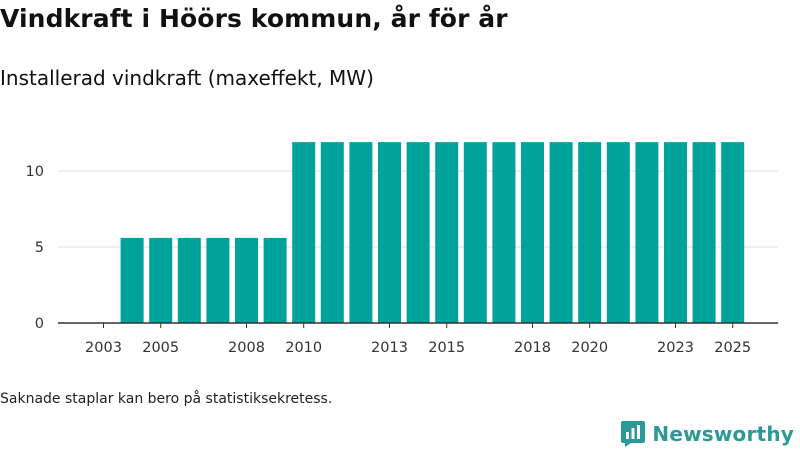  I want to click on chart-subtitle: Installerad vindkraft (maxeffekt, MW), so click(187, 78).